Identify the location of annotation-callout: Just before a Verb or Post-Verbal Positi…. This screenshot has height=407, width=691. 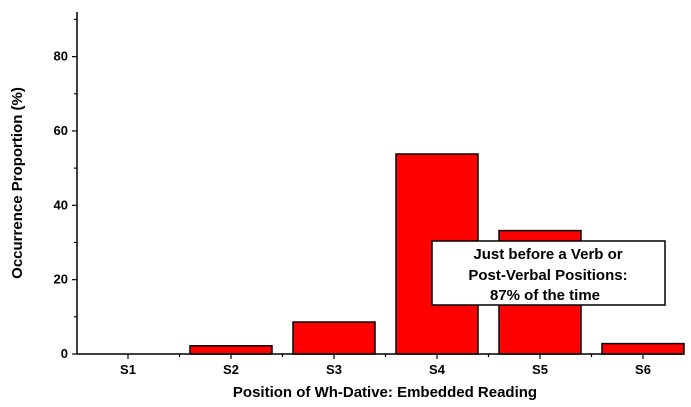
(548, 273).